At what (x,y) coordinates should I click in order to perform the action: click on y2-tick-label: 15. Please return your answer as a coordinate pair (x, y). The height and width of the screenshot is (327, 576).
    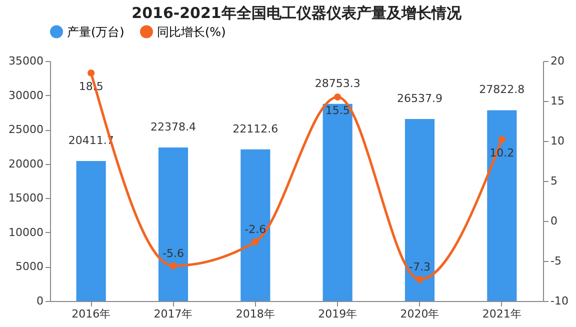
    Looking at the image, I should click on (557, 101).